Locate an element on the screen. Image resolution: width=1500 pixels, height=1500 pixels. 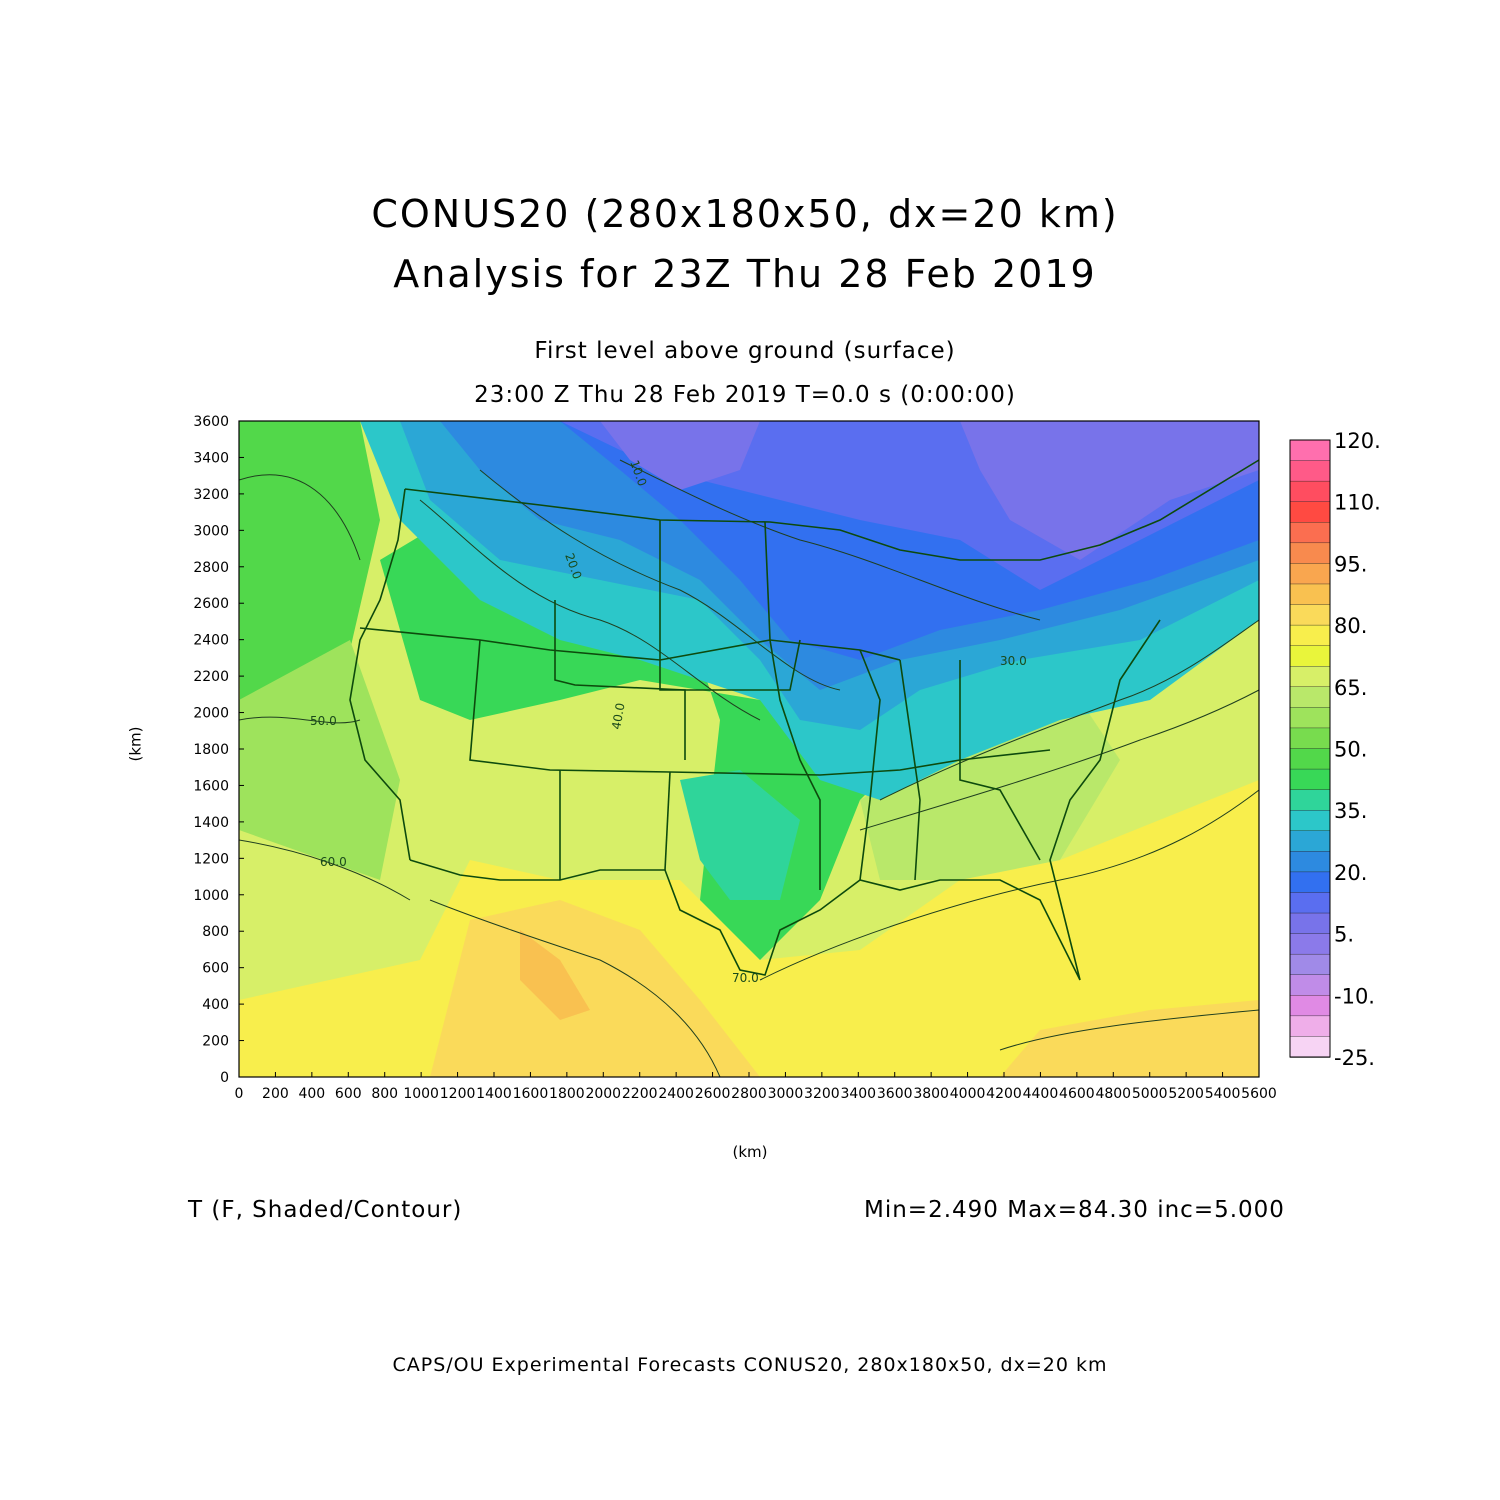
level-subtitle: First level above ground (surface) is located at coordinates (745, 351).